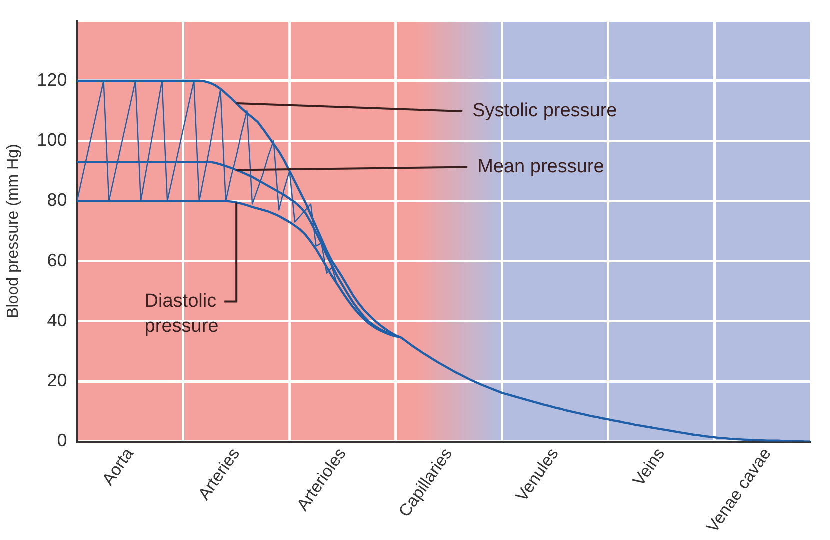 The width and height of the screenshot is (830, 540). What do you see at coordinates (13, 231) in the screenshot?
I see `y-axis-title: Blood pressure (mm Hg)` at bounding box center [13, 231].